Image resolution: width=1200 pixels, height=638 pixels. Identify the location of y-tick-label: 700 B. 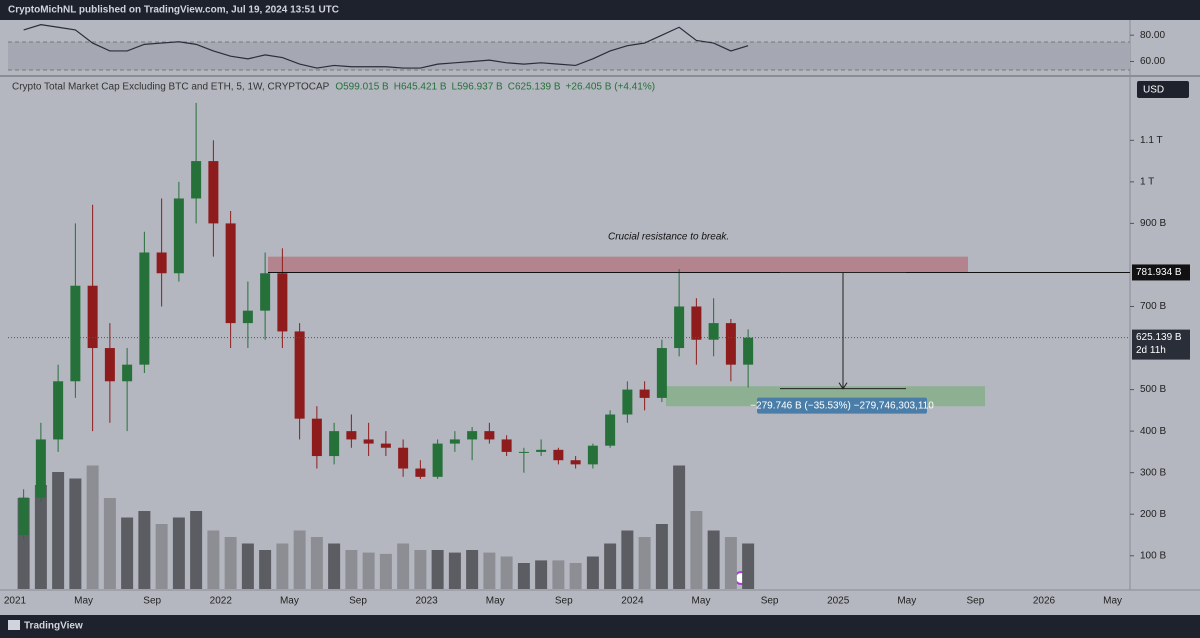
(1153, 306).